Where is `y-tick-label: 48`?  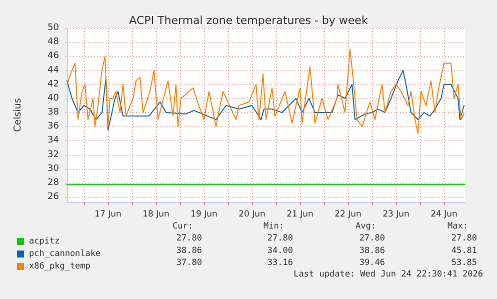
y-tick-label: 48 is located at coordinates (54, 42).